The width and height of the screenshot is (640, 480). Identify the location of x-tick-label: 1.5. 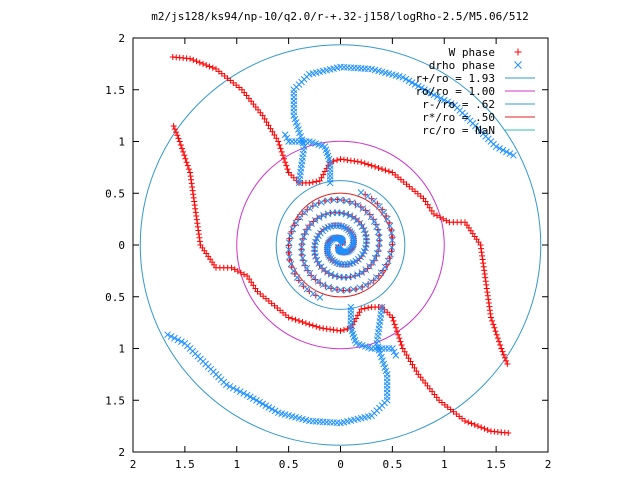
(185, 464).